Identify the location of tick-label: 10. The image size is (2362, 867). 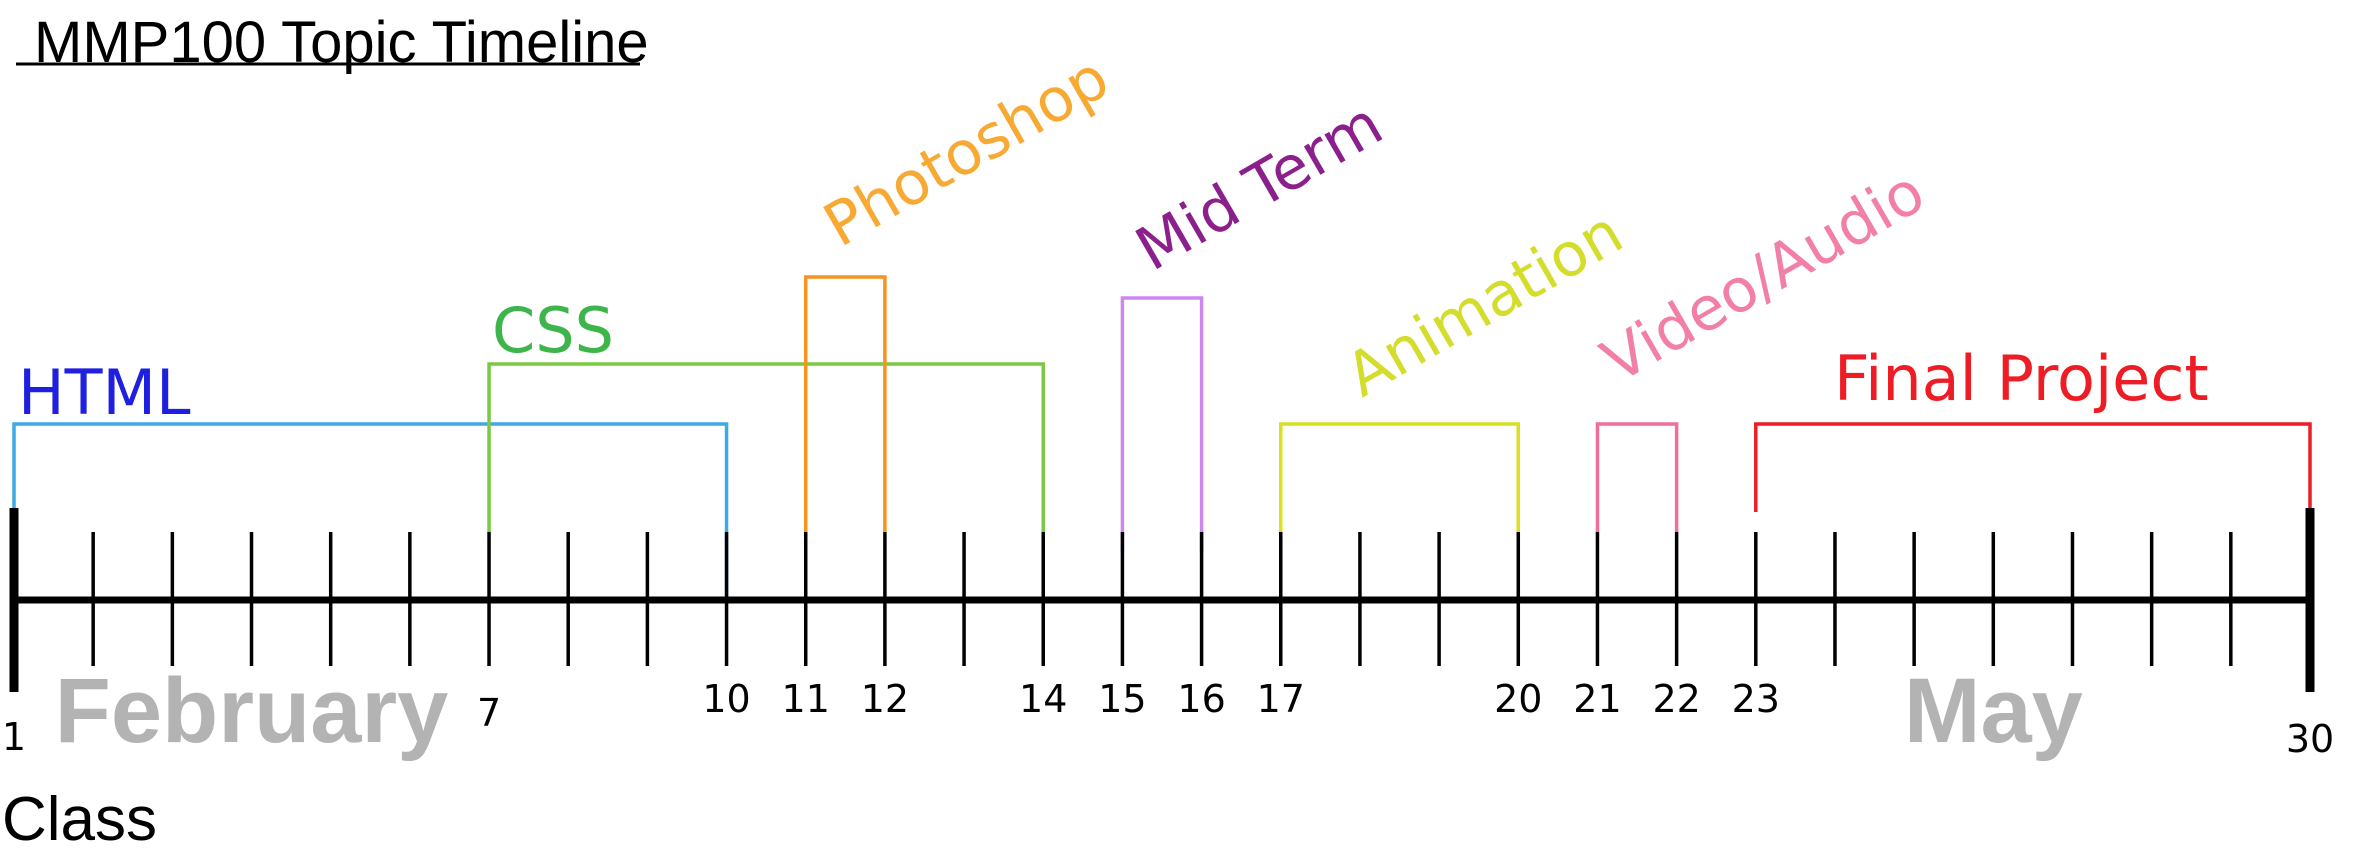
(726, 699).